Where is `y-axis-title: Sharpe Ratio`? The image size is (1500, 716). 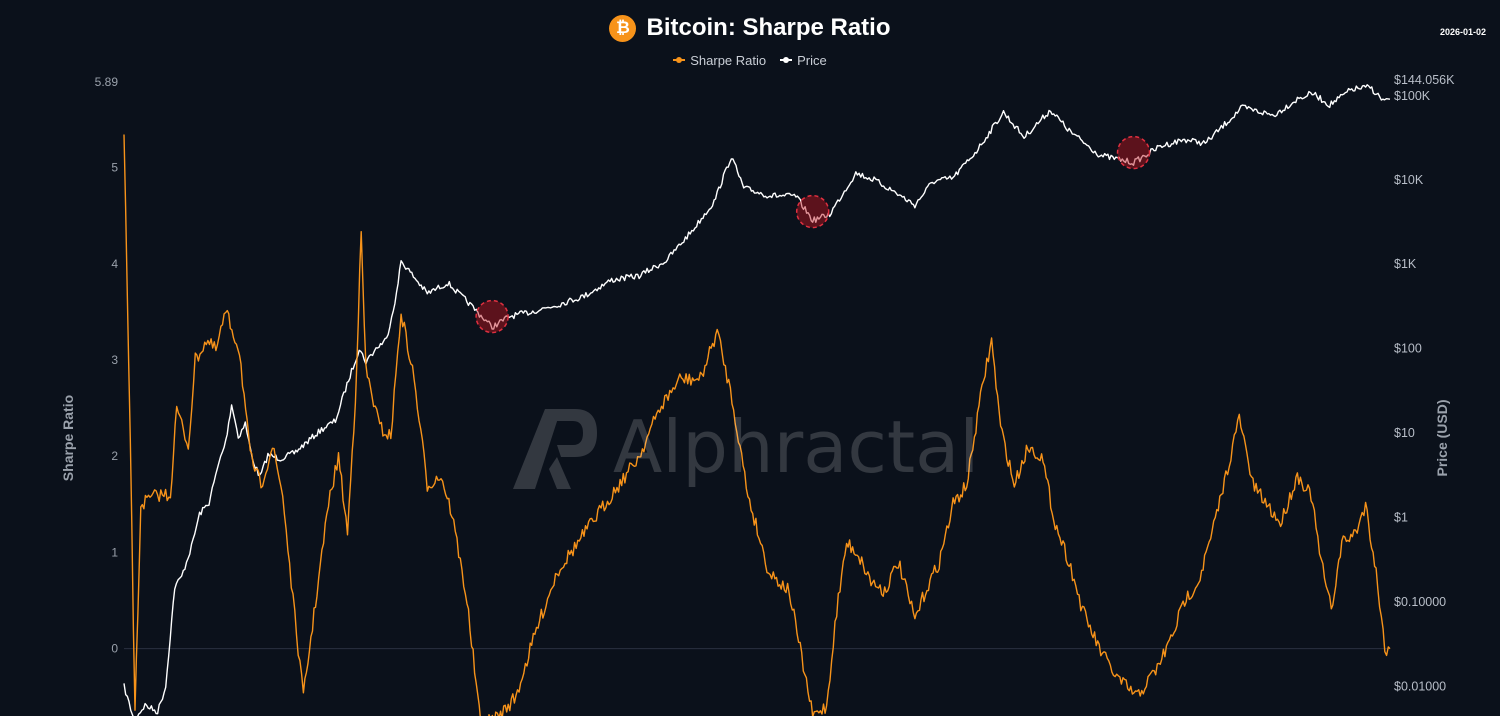 y-axis-title: Sharpe Ratio is located at coordinates (68, 438).